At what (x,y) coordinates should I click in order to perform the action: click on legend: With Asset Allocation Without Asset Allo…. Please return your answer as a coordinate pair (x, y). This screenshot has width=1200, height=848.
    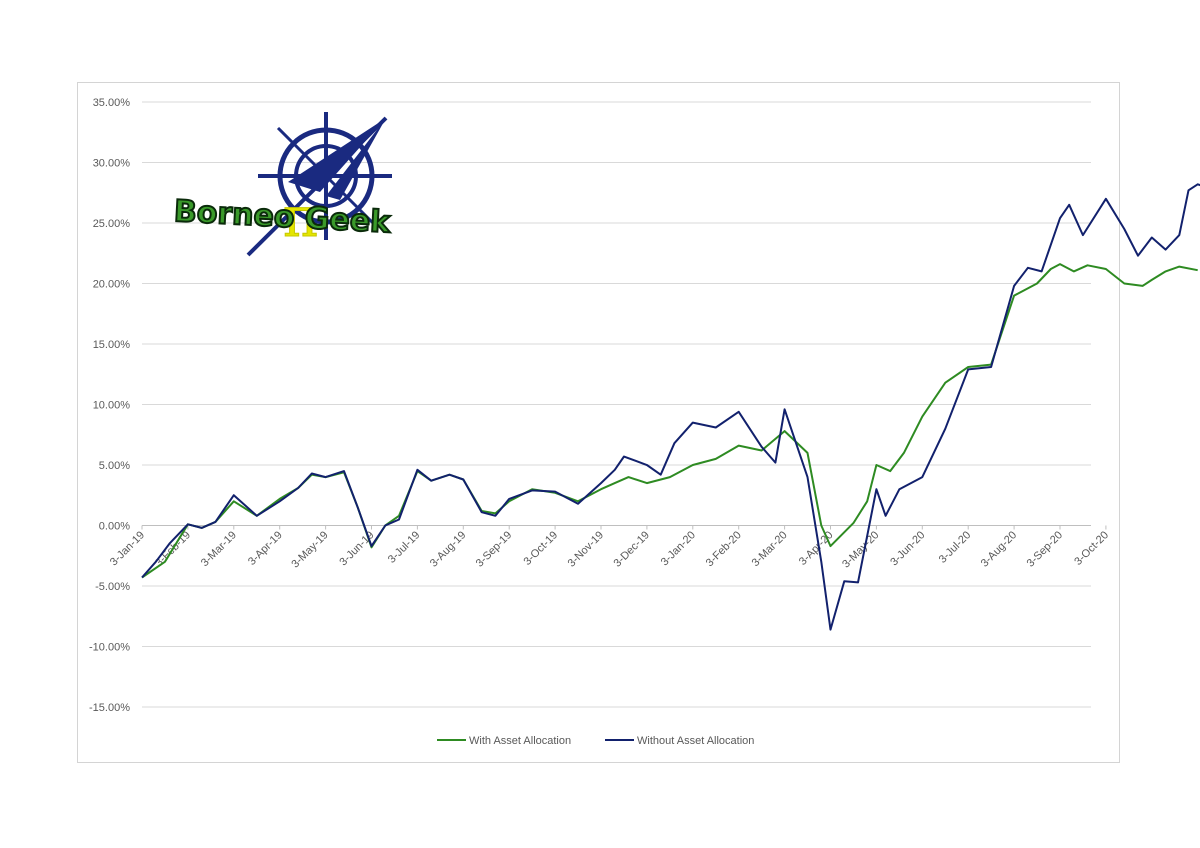
    Looking at the image, I should click on (595, 741).